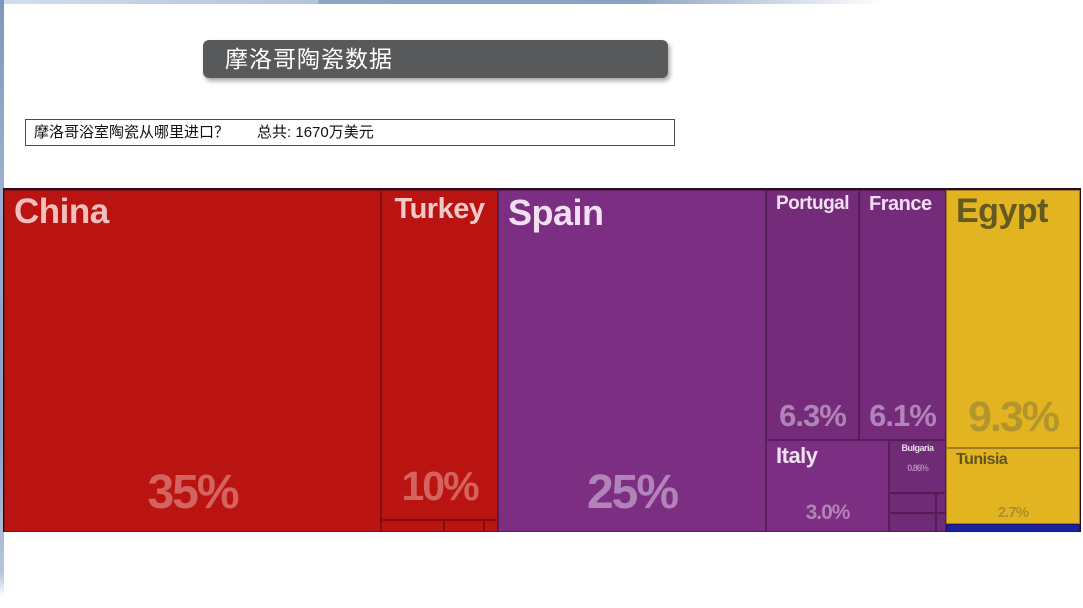 The height and width of the screenshot is (608, 1083). I want to click on percent-label-italy: 3.0%, so click(828, 512).